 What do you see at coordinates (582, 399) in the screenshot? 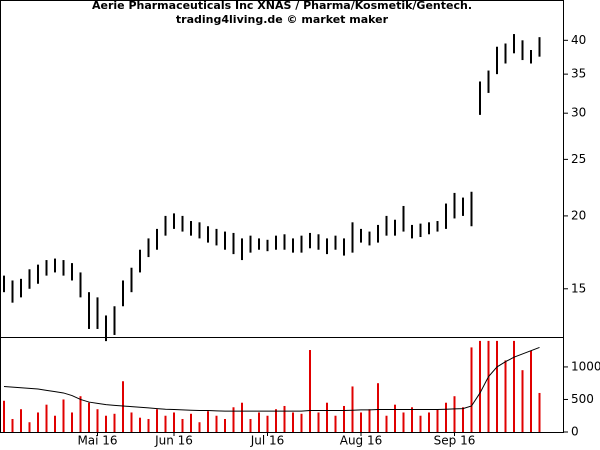
I see `y-tick-label: 500` at bounding box center [582, 399].